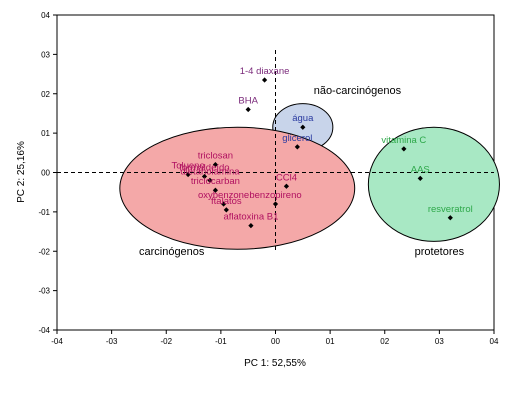 This screenshot has width=513, height=409. Describe the element at coordinates (303, 118) in the screenshot. I see `data-point-label: água` at that location.